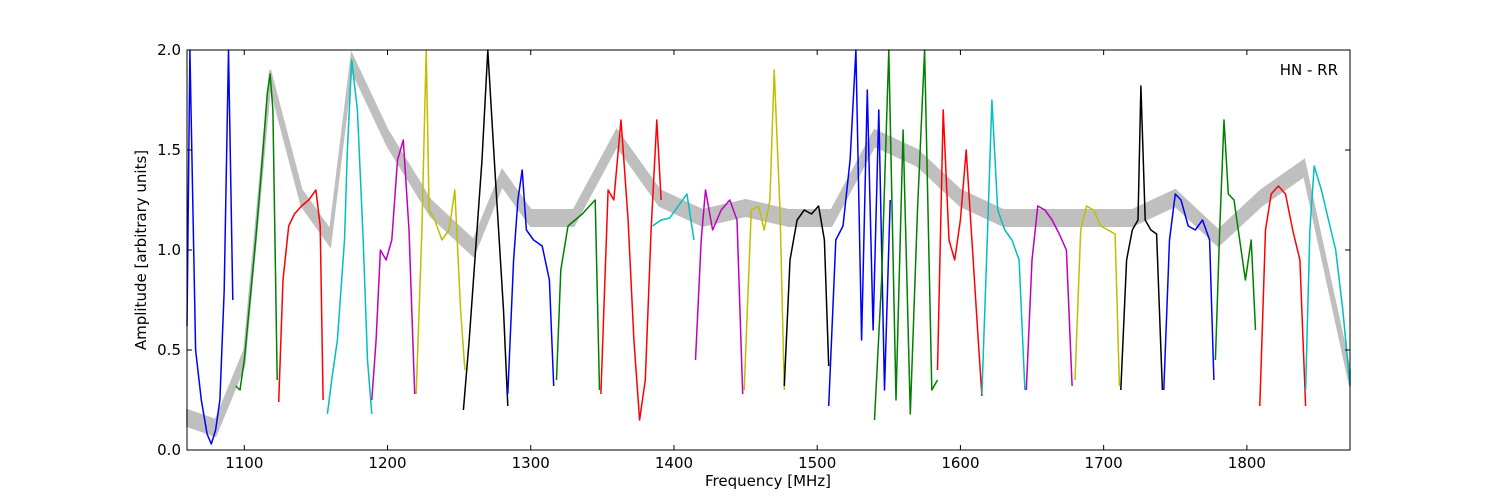 Image resolution: width=1500 pixels, height=500 pixels. Describe the element at coordinates (244, 463) in the screenshot. I see `x-tick-label: 1100` at that location.